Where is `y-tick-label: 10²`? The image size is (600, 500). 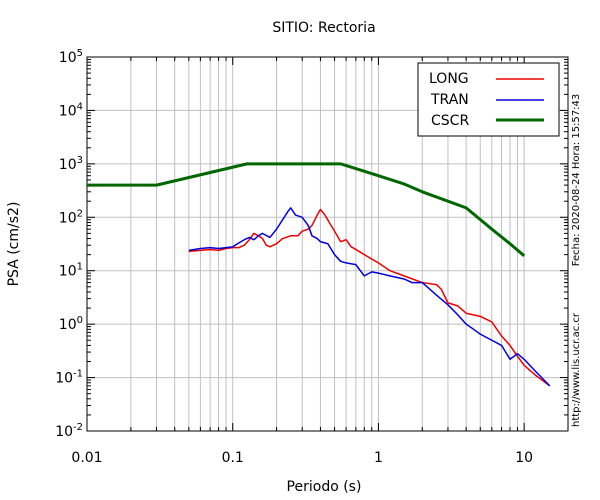 y-tick-label: 10² is located at coordinates (71, 217).